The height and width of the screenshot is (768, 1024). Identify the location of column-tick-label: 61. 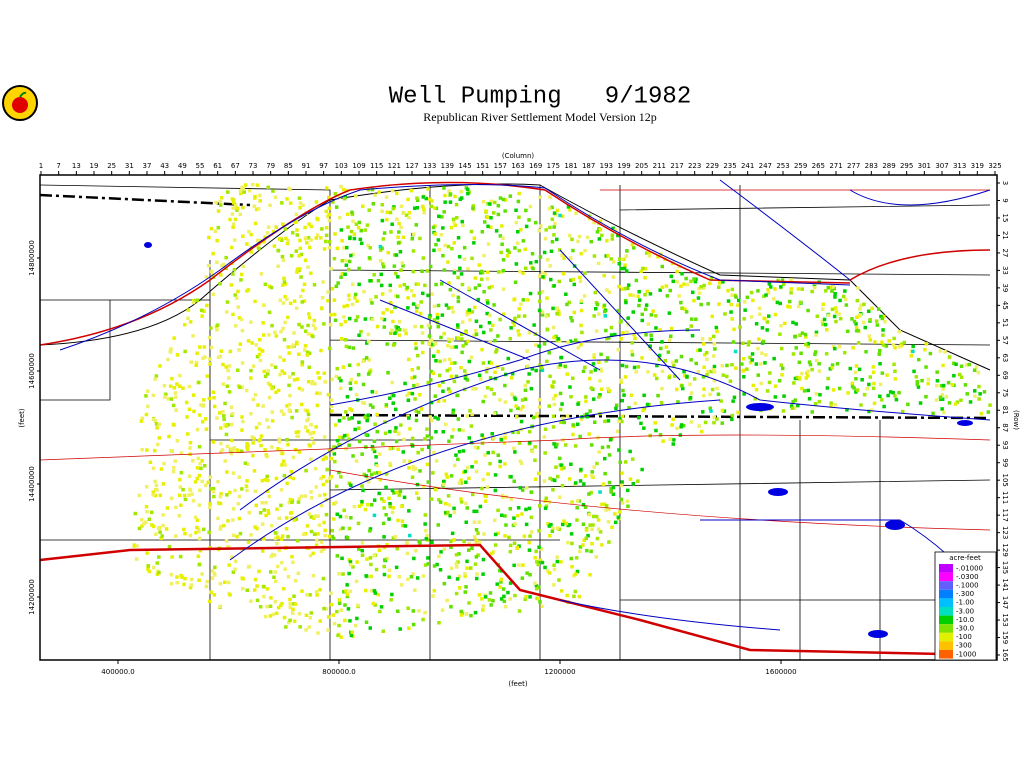
(217, 166).